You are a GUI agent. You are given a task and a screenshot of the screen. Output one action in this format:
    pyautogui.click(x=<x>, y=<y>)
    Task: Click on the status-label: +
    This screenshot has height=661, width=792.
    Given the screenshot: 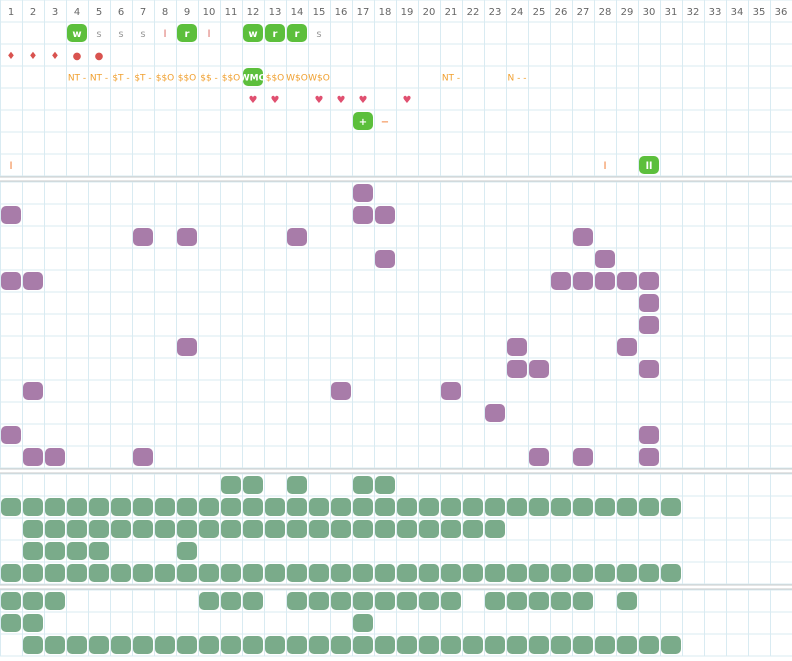 What is the action you would take?
    pyautogui.click(x=363, y=122)
    